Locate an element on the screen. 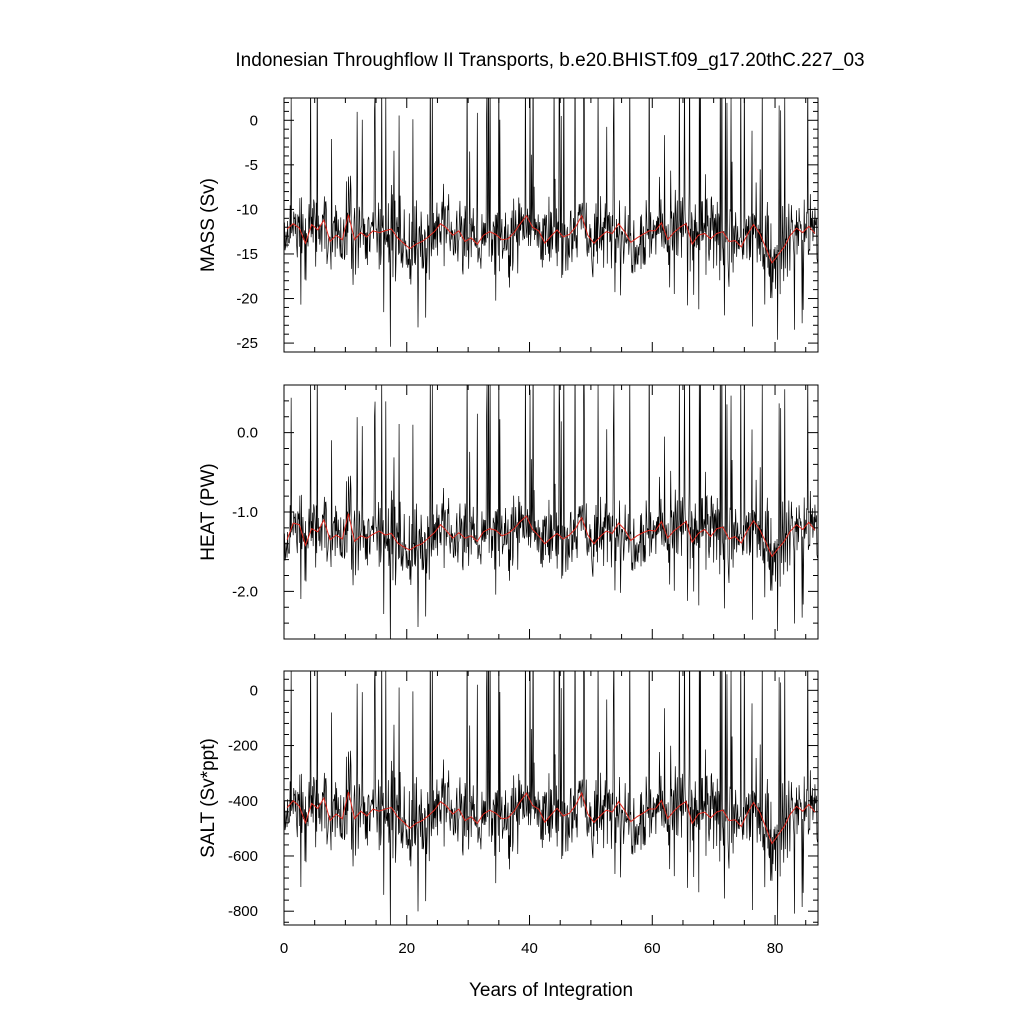  panel-mass-frame is located at coordinates (551, 225).